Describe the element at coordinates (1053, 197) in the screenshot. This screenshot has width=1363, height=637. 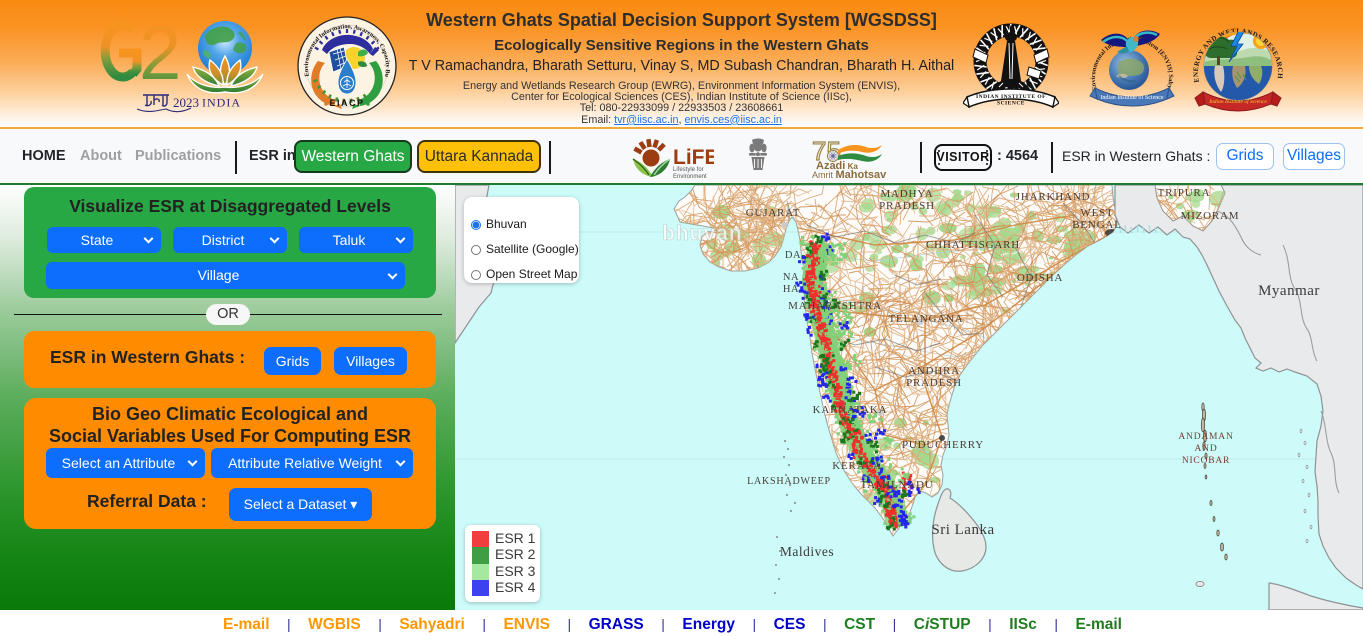
I see `svg-text: JHARKHAND` at that location.